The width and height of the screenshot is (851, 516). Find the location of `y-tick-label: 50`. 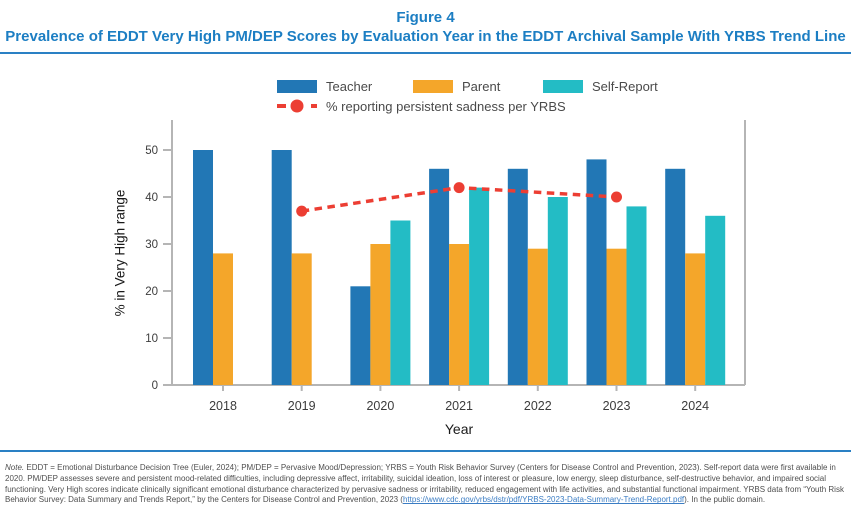

y-tick-label: 50 is located at coordinates (151, 151).